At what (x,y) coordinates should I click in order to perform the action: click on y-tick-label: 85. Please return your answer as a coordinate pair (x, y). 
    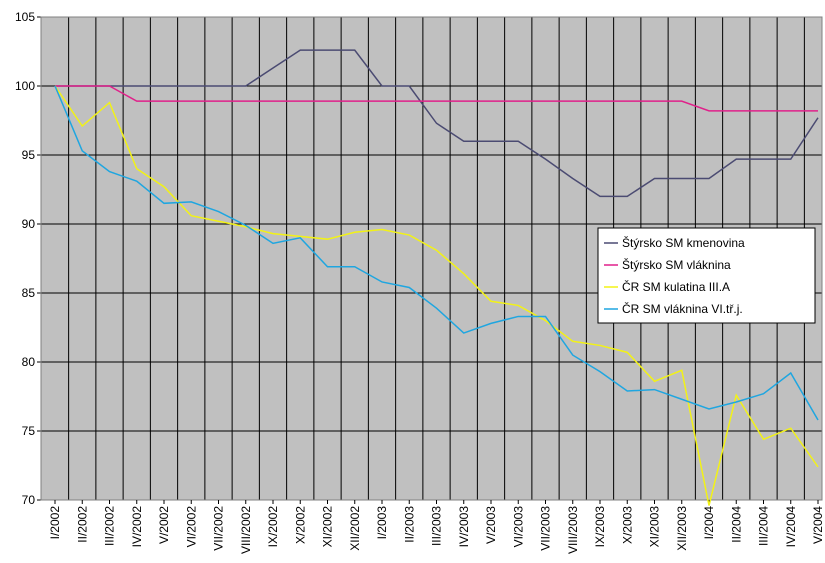
    Looking at the image, I should click on (29, 293).